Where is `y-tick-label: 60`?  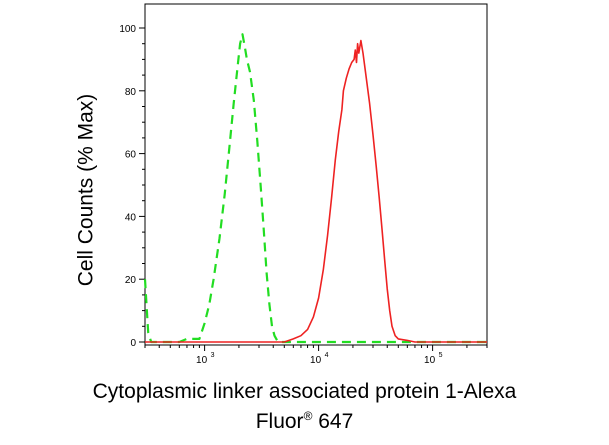 y-tick-label: 60 is located at coordinates (131, 155).